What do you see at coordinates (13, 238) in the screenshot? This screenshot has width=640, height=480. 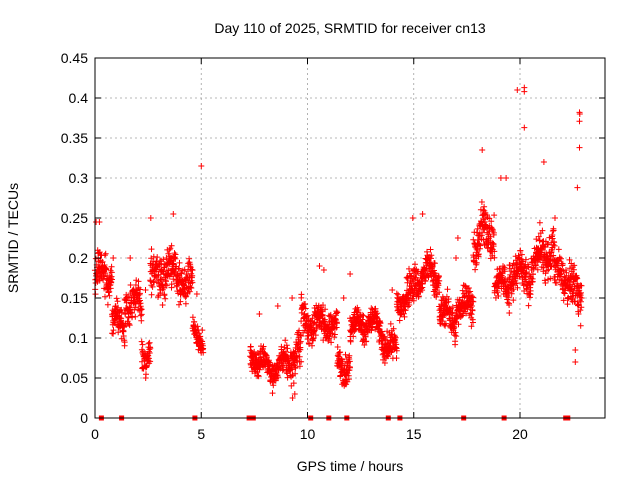 I see `y-axis-label: SRMTID / TECUs` at bounding box center [13, 238].